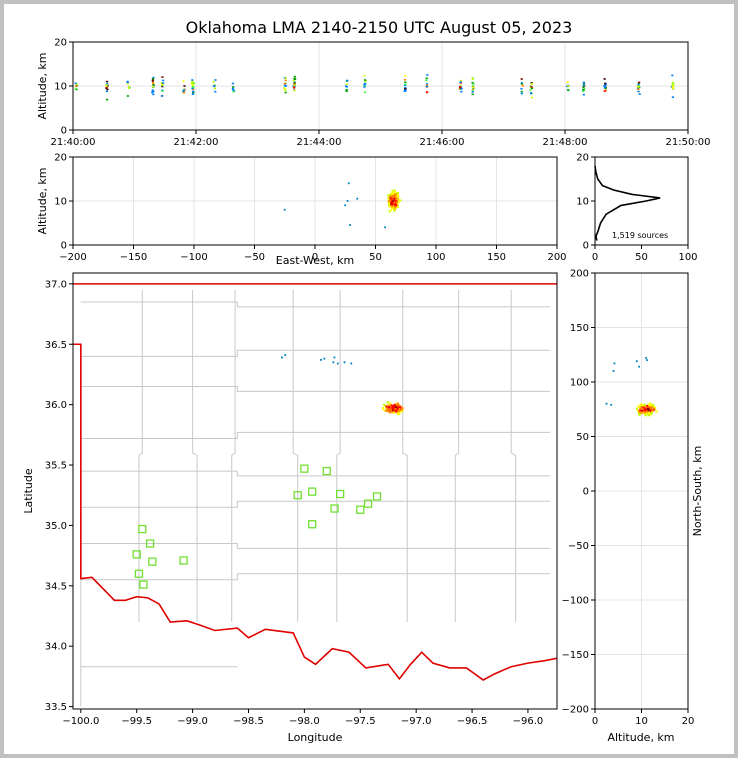  I want to click on altitude-eastwest-xlabel: East-West, km, so click(315, 260).